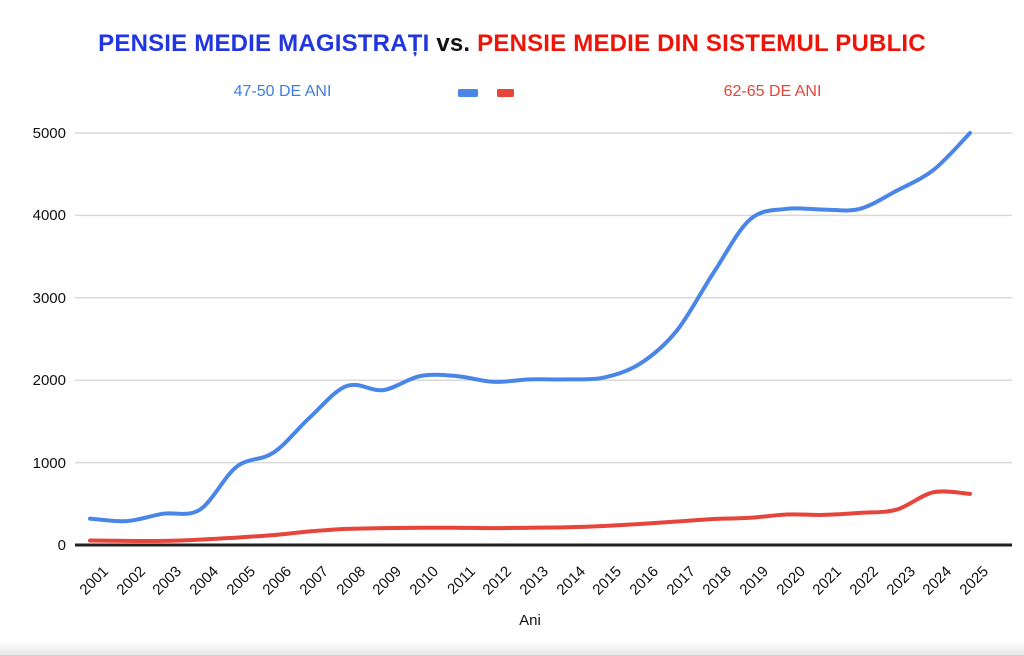  I want to click on legend-label-62-65: 62-65 DE ANI, so click(772, 91).